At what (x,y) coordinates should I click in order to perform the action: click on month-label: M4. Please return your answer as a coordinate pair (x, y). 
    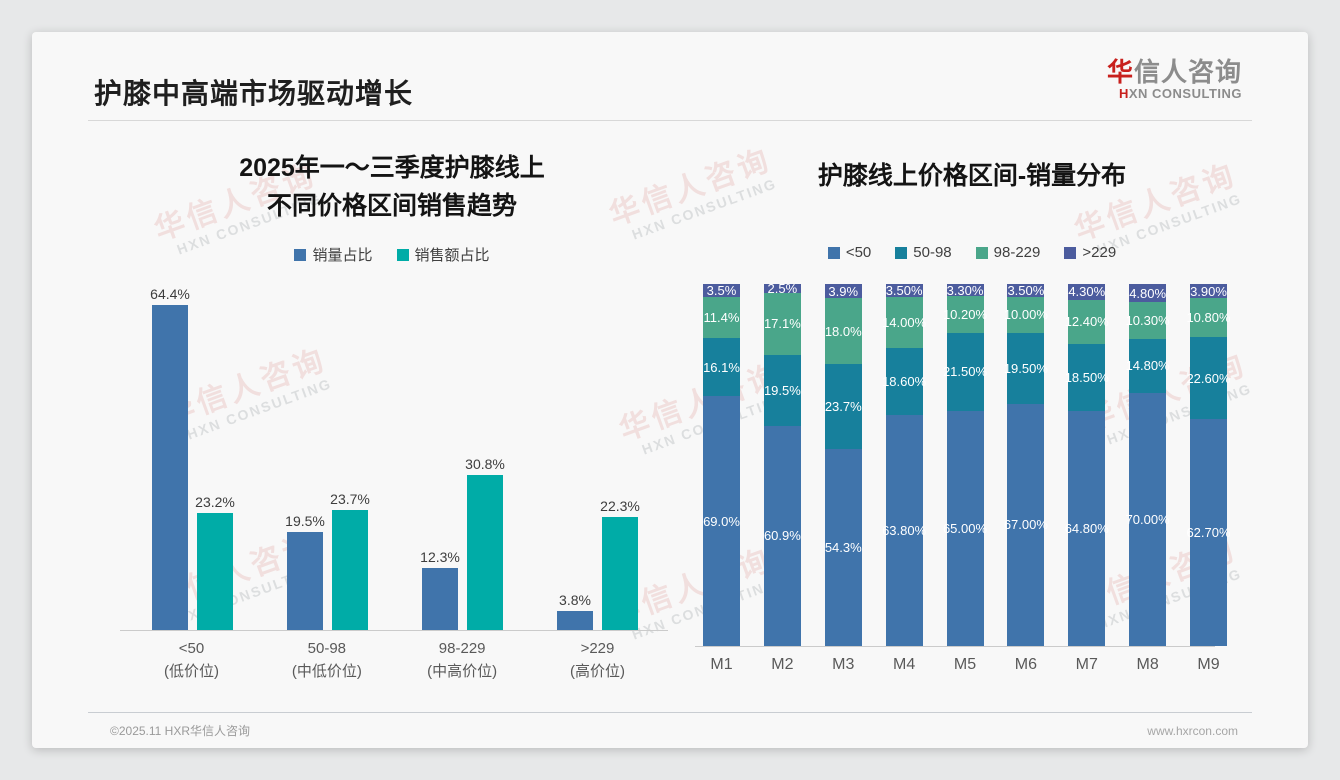
    Looking at the image, I should click on (904, 664).